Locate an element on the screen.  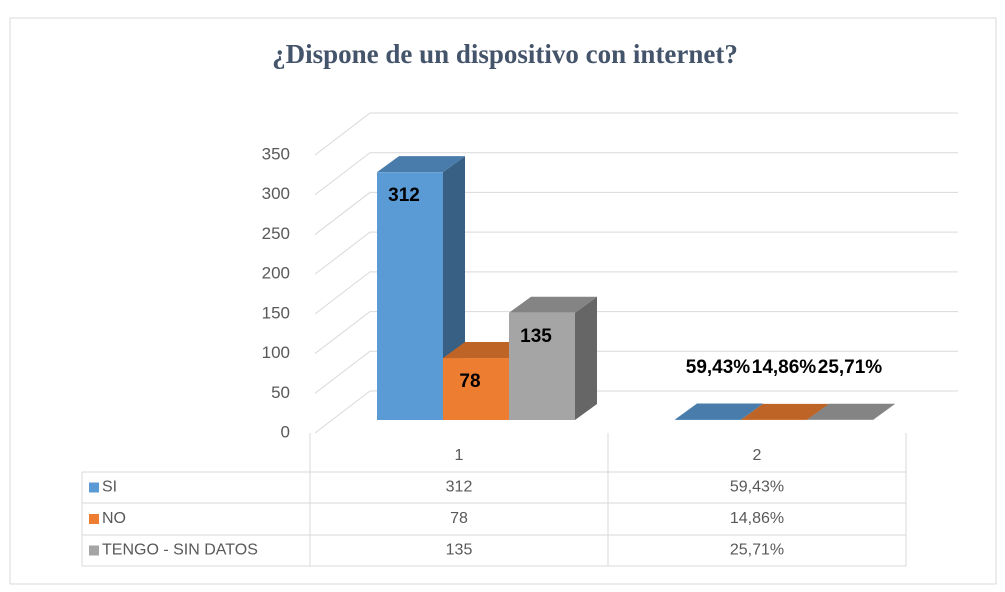
chart-title: ¿Dispone de un dispositivo con internet? is located at coordinates (505, 54).